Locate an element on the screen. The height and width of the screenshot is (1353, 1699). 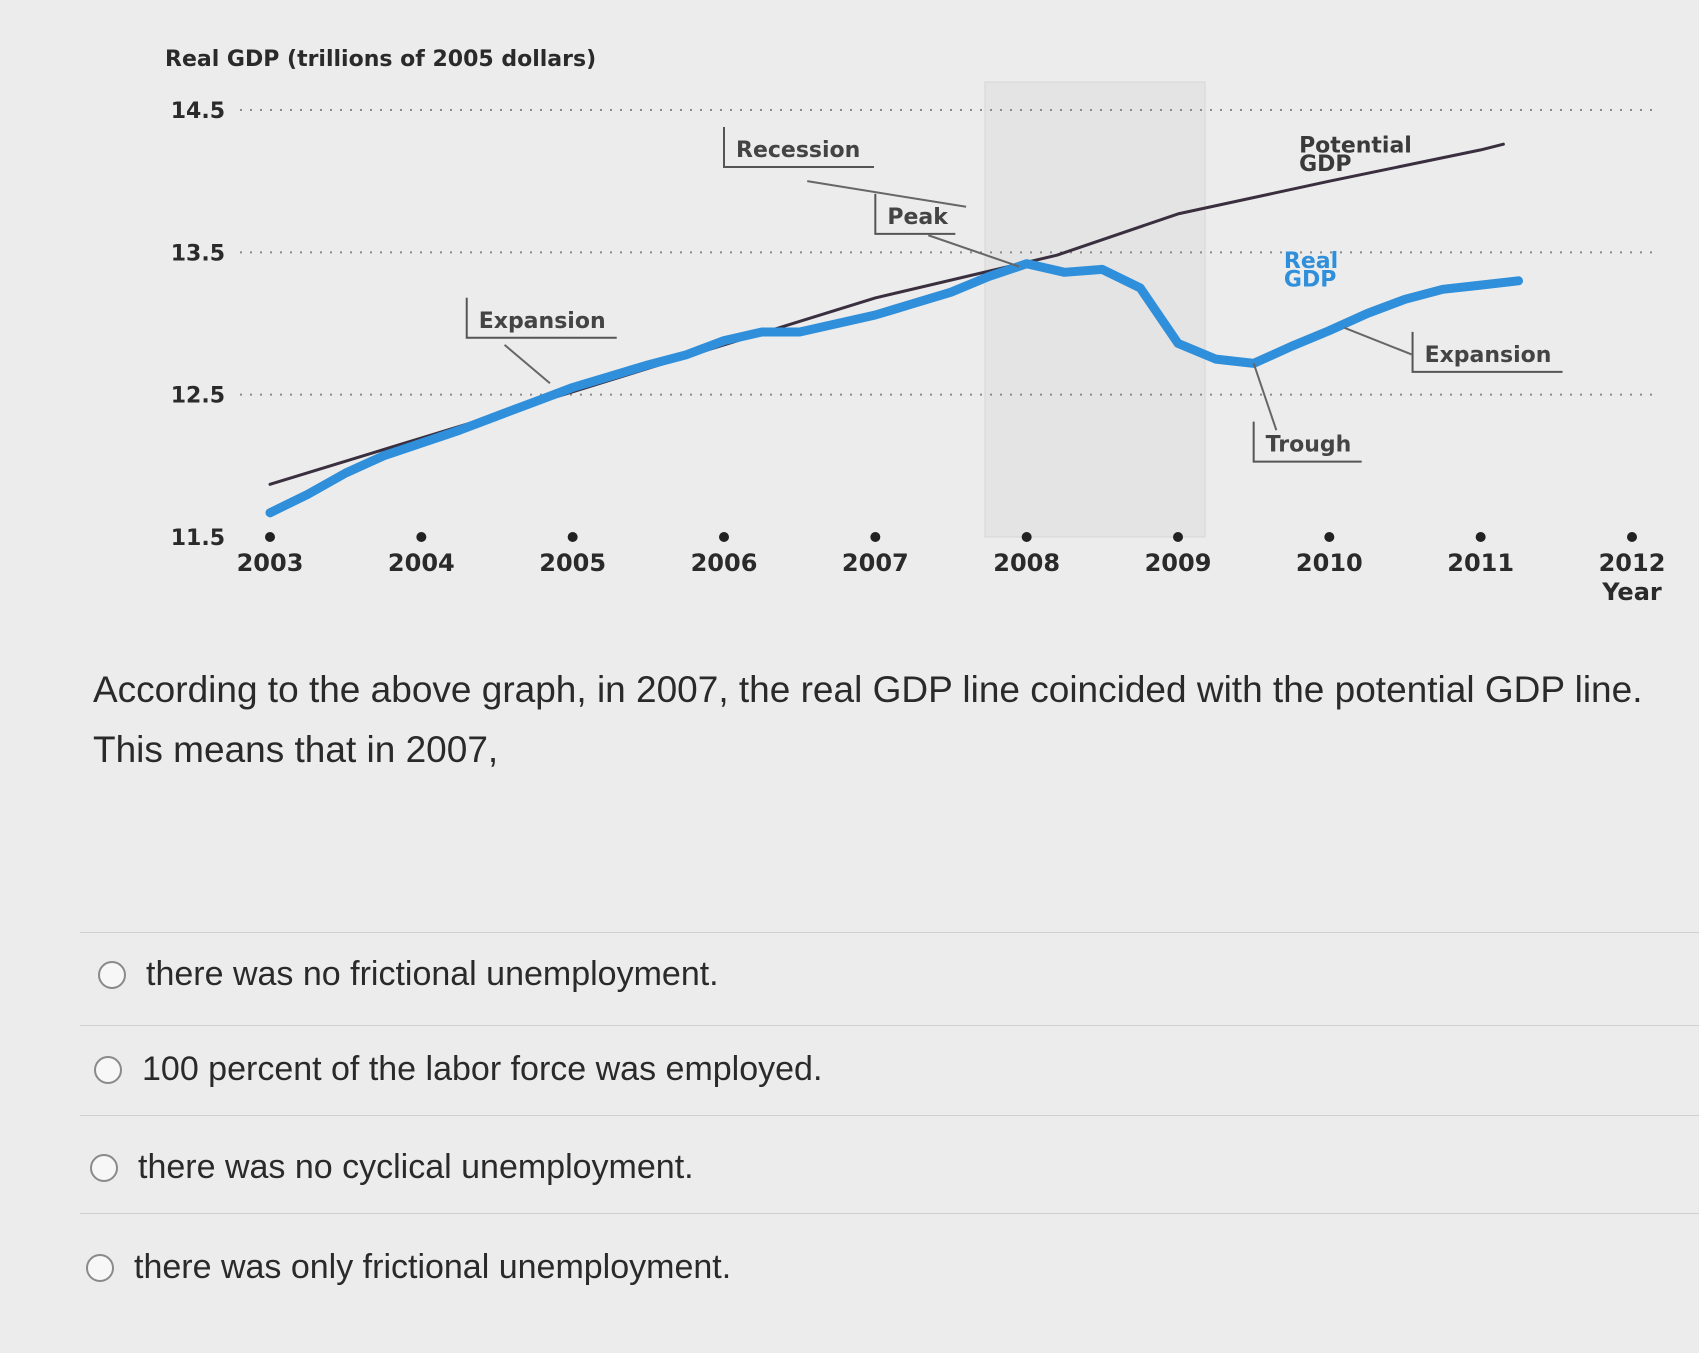
x-tick-label: 2006 is located at coordinates (724, 563).